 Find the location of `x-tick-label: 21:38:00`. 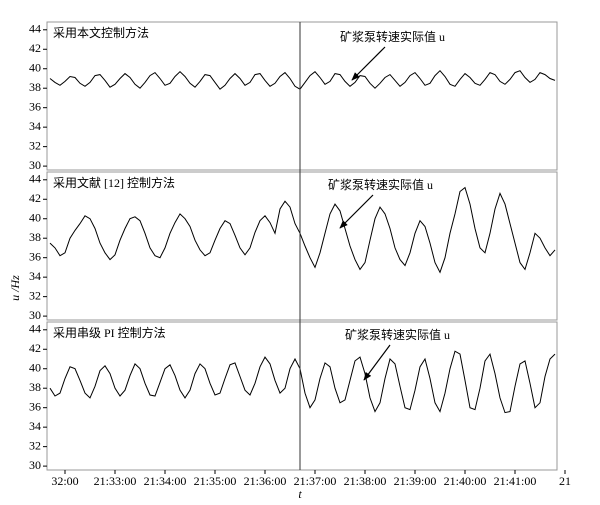

x-tick-label: 21:38:00 is located at coordinates (365, 481).